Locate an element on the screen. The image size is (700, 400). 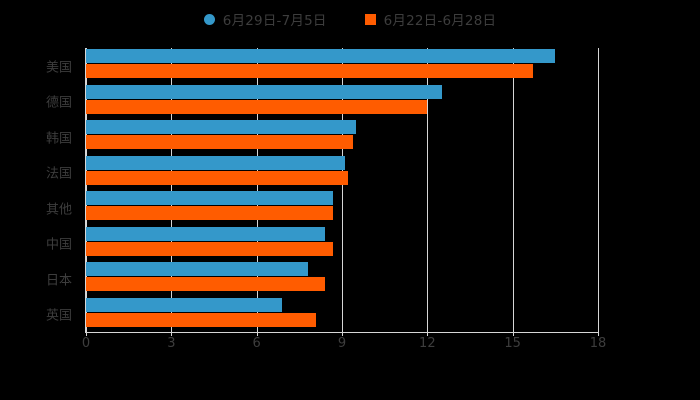
x-axis-tick-label: 15 is located at coordinates (512, 343).